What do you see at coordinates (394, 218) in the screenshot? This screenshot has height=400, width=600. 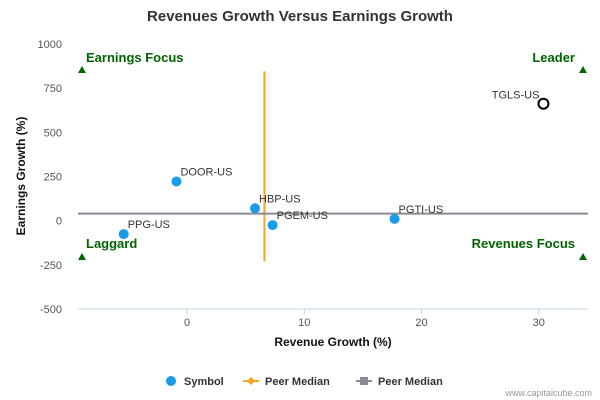 I see `point-pgti-us` at bounding box center [394, 218].